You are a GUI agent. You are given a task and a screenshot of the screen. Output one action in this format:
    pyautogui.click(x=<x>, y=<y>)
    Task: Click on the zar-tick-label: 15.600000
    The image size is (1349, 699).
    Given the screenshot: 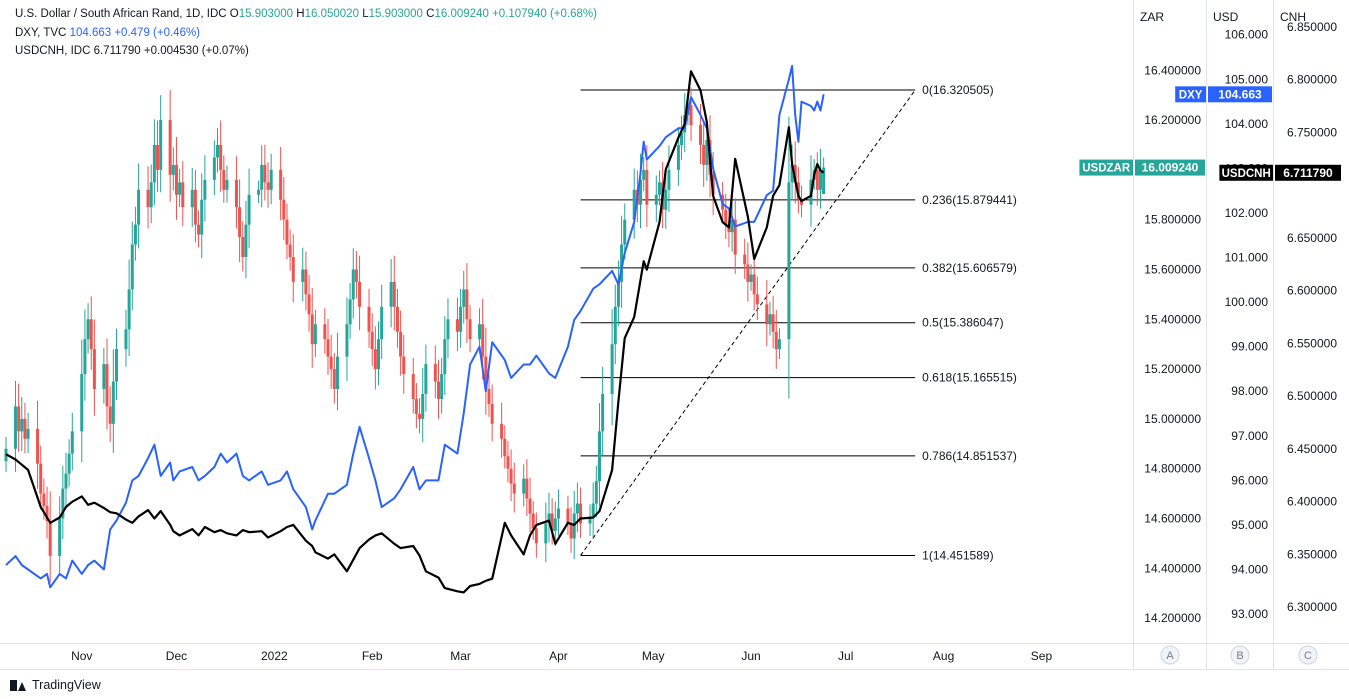 What is the action you would take?
    pyautogui.click(x=1172, y=269)
    